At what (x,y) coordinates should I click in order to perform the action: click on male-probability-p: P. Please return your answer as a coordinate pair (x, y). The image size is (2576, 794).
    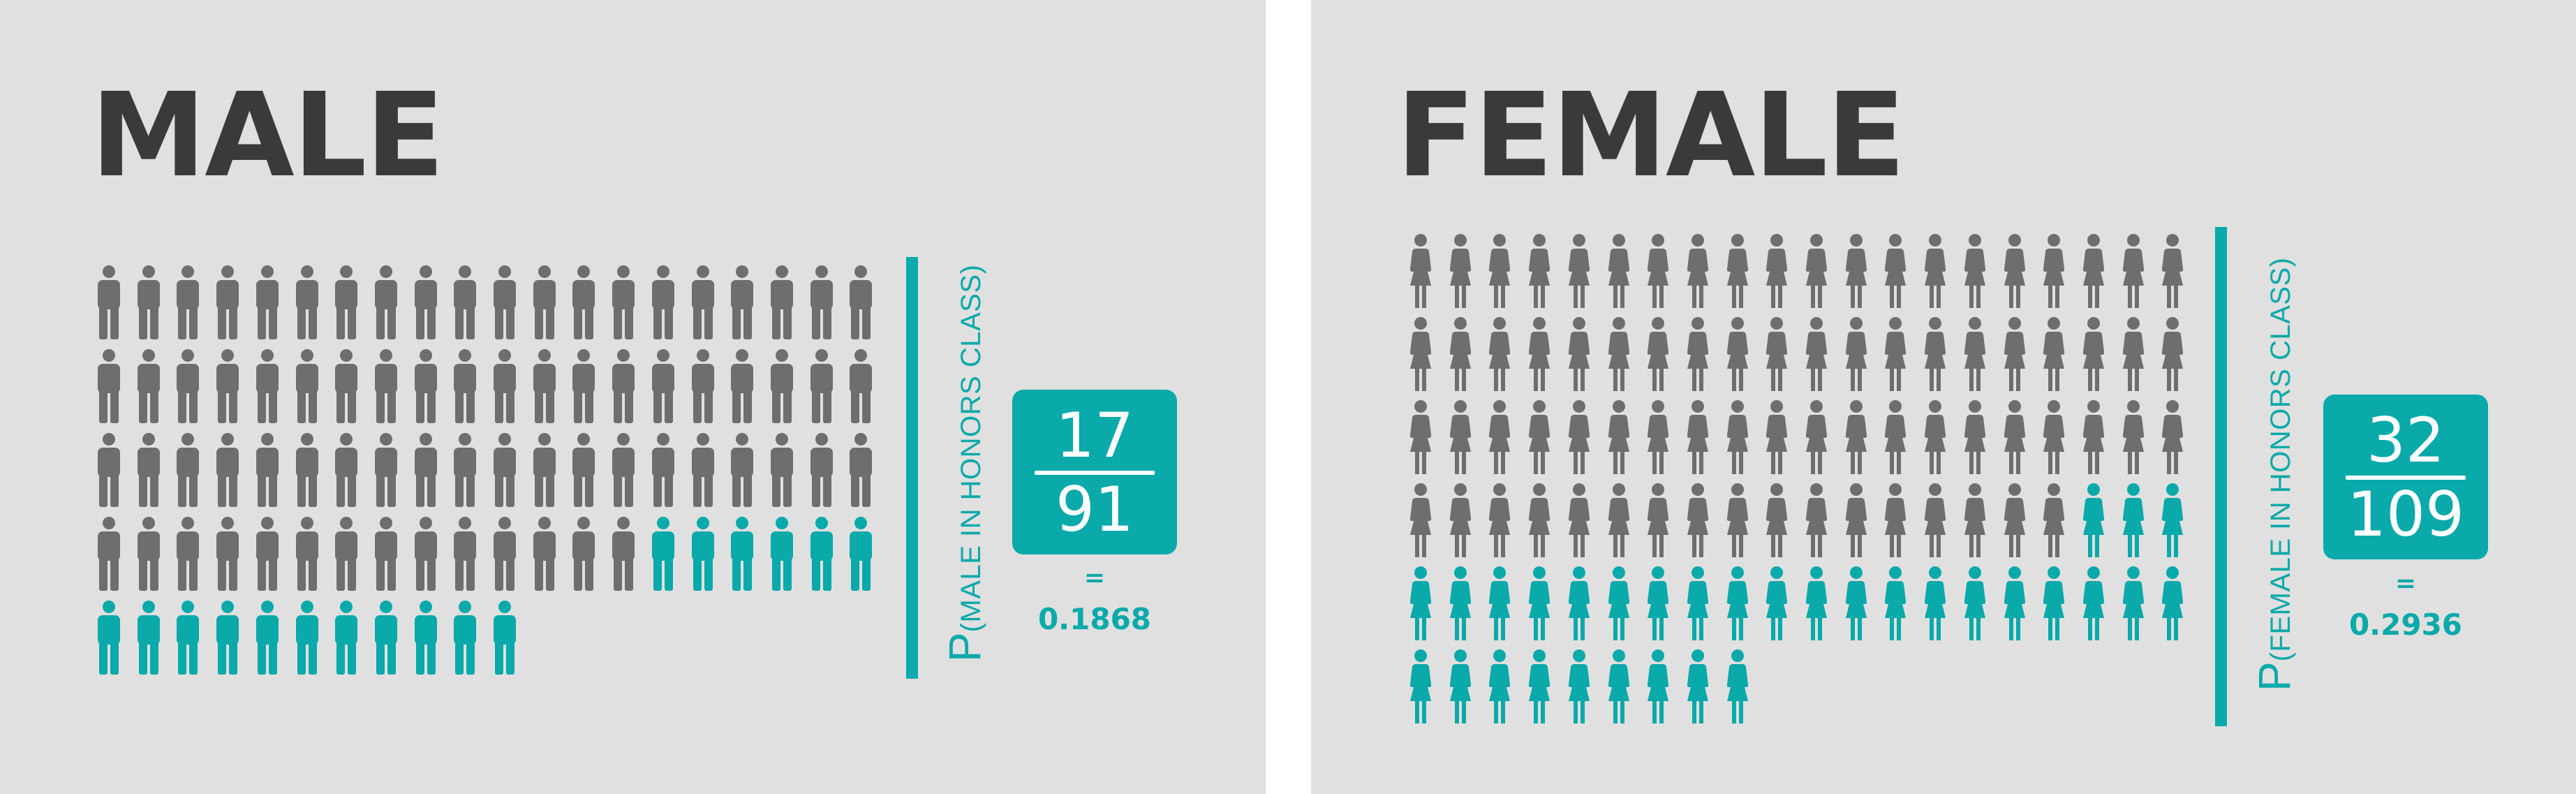
    Looking at the image, I should click on (965, 647).